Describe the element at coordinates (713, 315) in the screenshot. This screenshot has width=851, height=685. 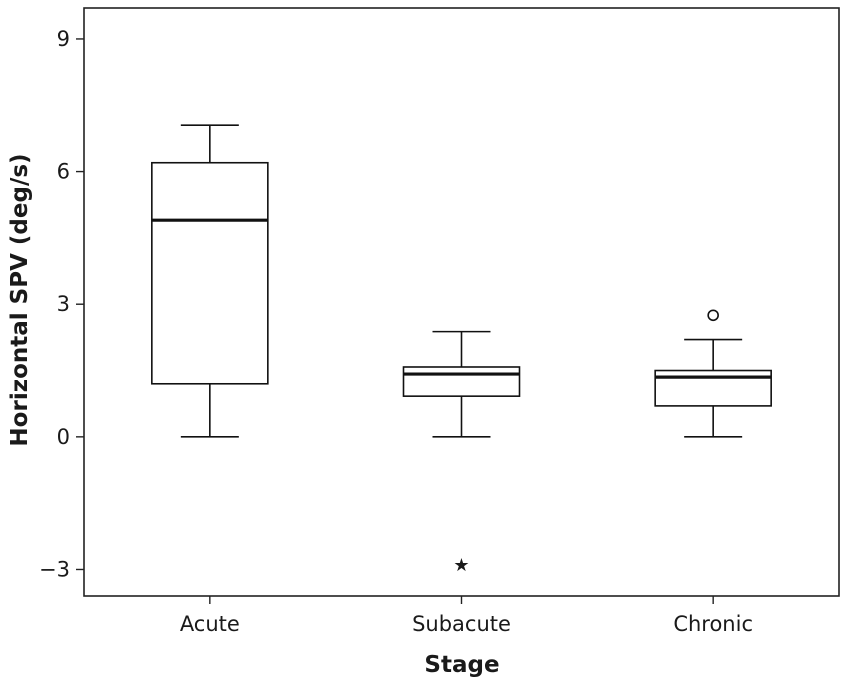
I see `outlier-point` at that location.